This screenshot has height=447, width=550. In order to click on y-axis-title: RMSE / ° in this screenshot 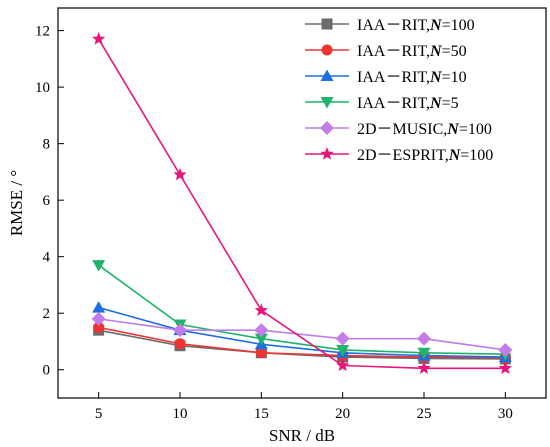, I will do `click(16, 203)`.